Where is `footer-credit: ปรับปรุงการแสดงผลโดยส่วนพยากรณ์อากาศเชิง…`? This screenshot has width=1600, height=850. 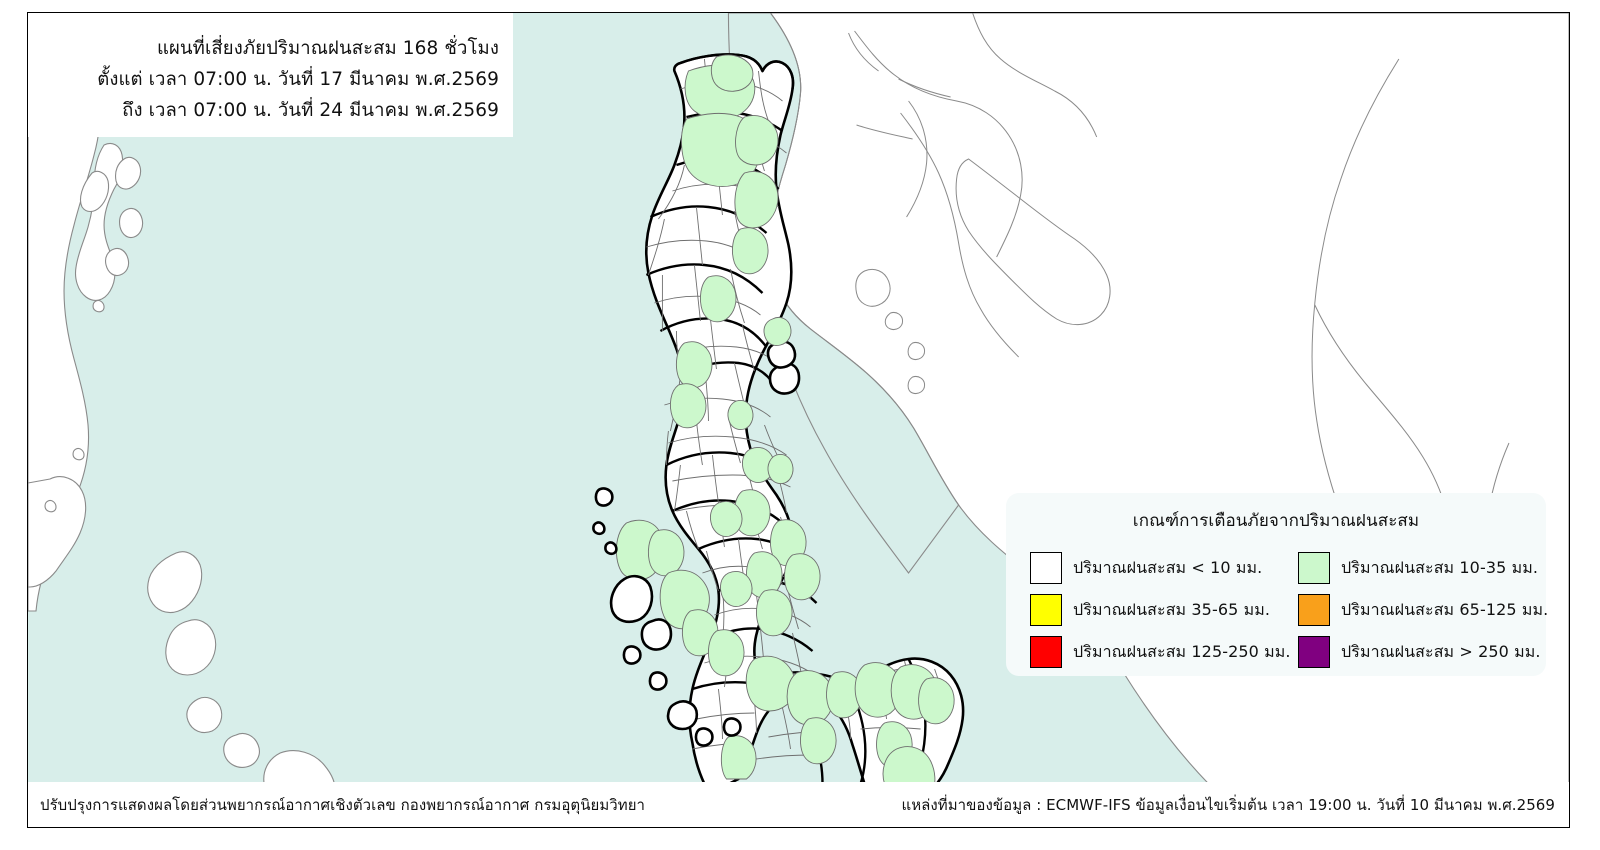 footer-credit: ปรับปรุงการแสดงผลโดยส่วนพยากรณ์อากาศเชิง… is located at coordinates (343, 804).